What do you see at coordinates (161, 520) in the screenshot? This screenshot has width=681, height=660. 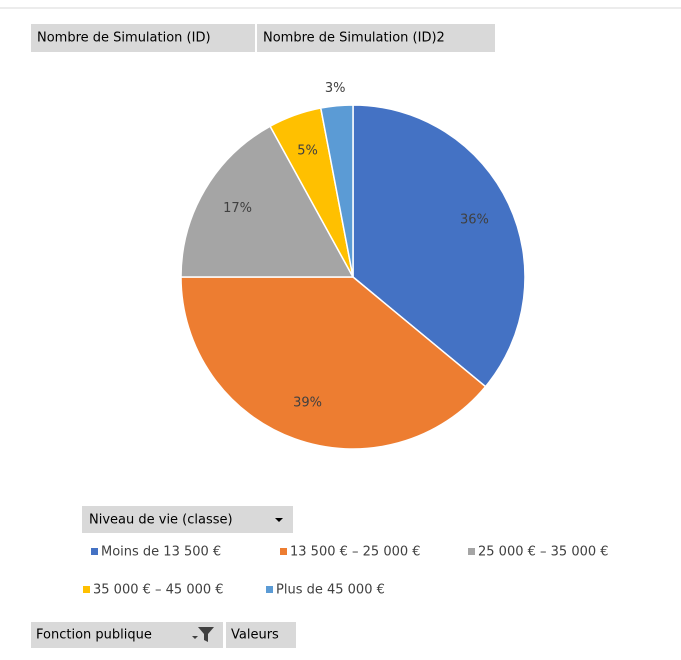 I see `legend-field-label: Niveau de vie (classe)` at bounding box center [161, 520].